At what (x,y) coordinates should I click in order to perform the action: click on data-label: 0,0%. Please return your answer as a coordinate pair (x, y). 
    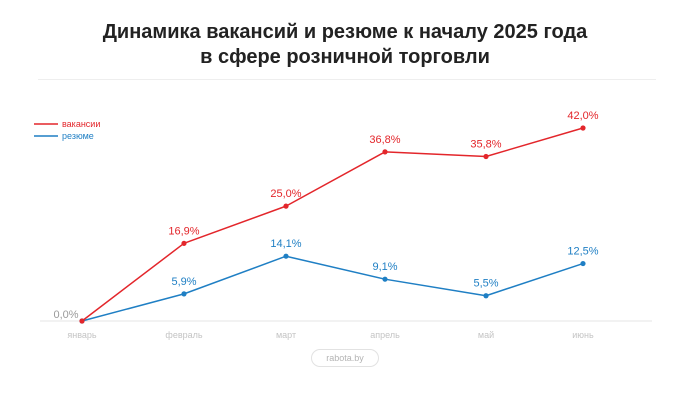
    Looking at the image, I should click on (65, 315).